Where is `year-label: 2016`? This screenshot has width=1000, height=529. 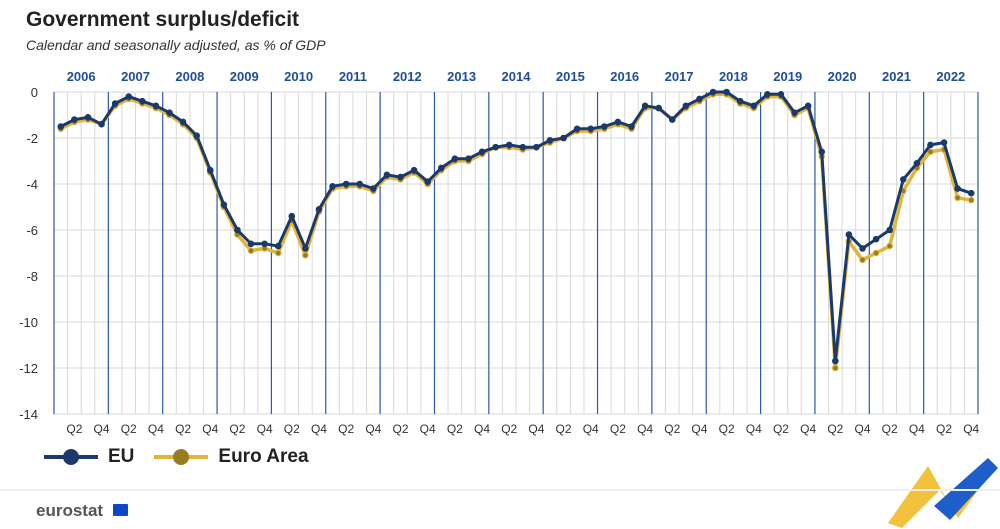
year-label: 2016 is located at coordinates (624, 76).